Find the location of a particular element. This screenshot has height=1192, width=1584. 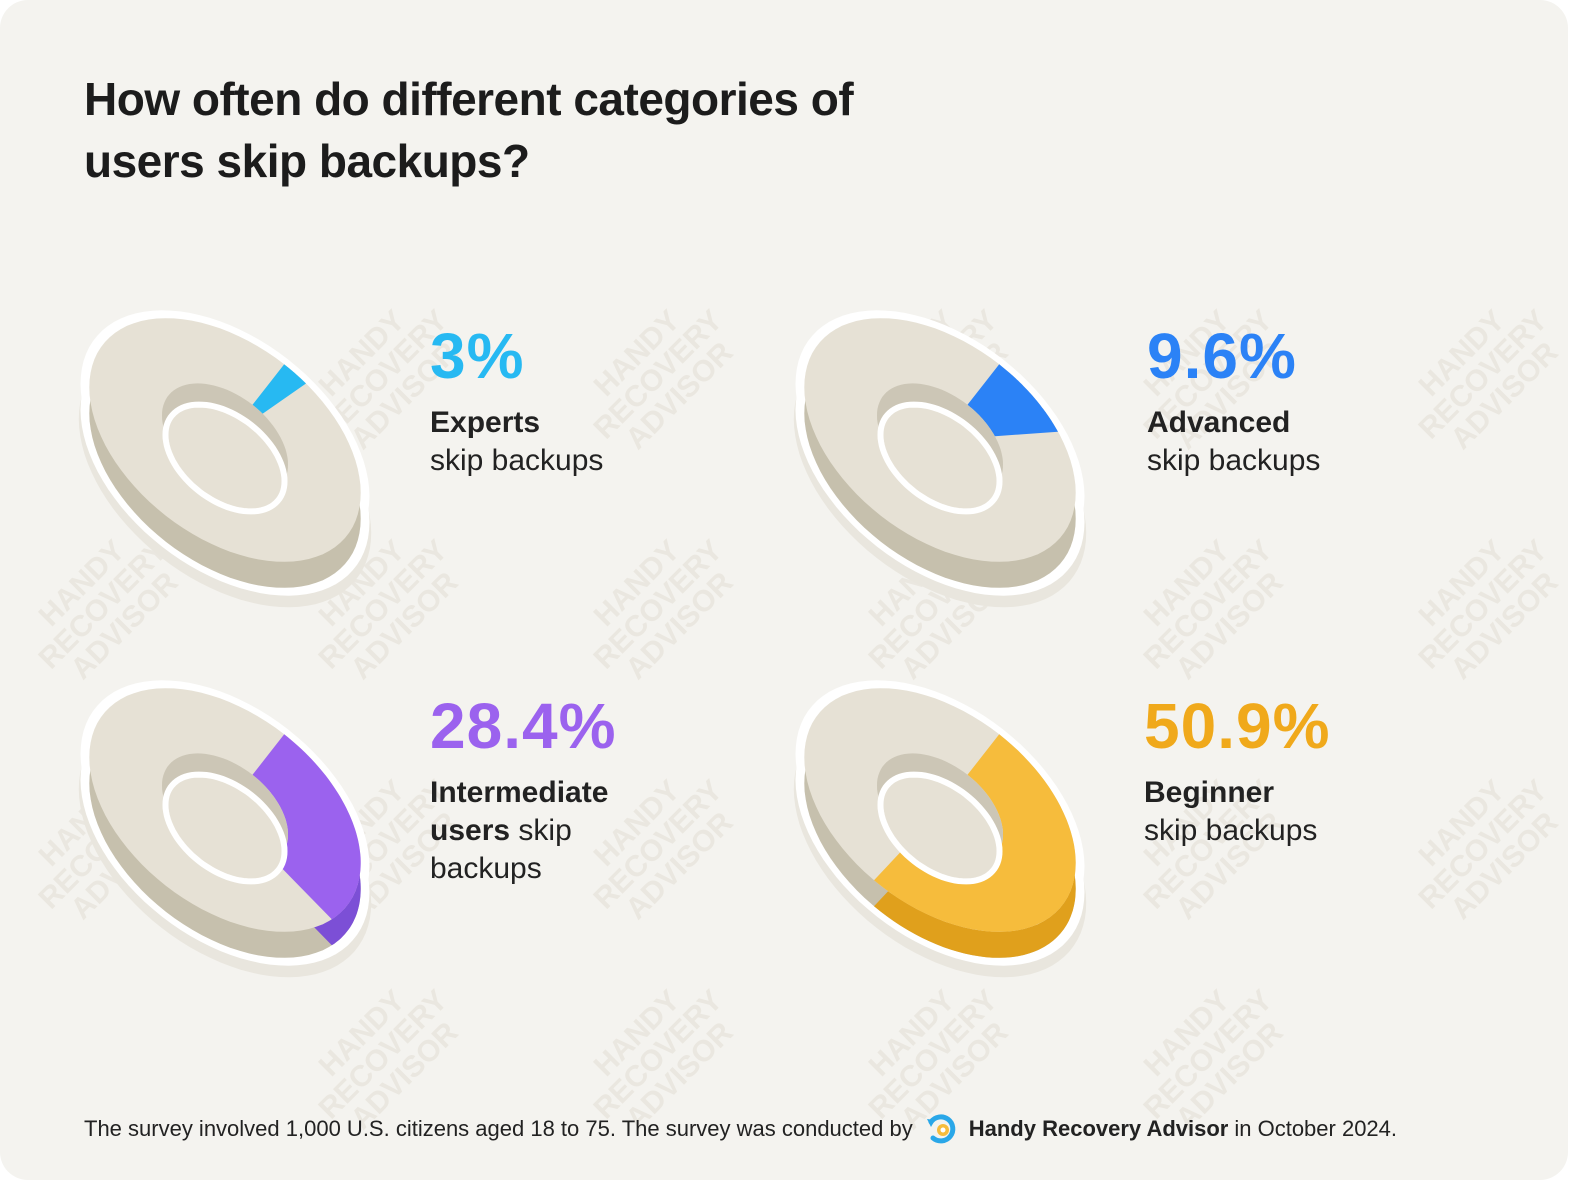

category-suffix-experts: skip backups is located at coordinates (517, 460).